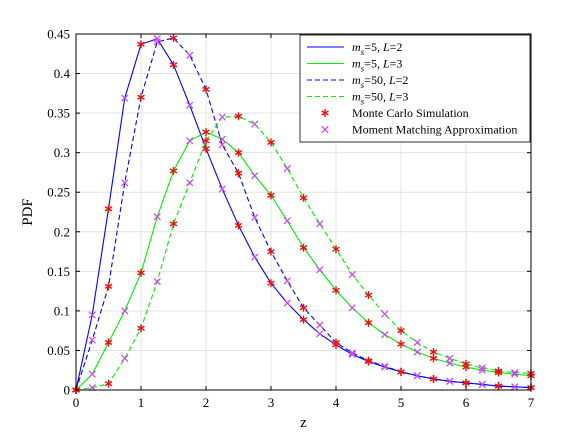 Image resolution: width=584 pixels, height=438 pixels. I want to click on legend-marker-label: Monte Carlo Simulation, so click(410, 113).